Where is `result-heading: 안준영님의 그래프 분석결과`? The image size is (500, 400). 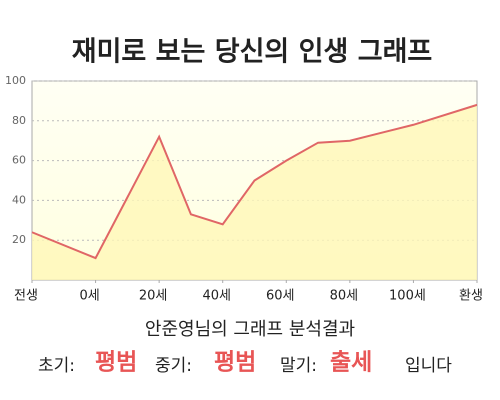
result-heading: 안준영님의 그래프 분석결과 is located at coordinates (250, 329).